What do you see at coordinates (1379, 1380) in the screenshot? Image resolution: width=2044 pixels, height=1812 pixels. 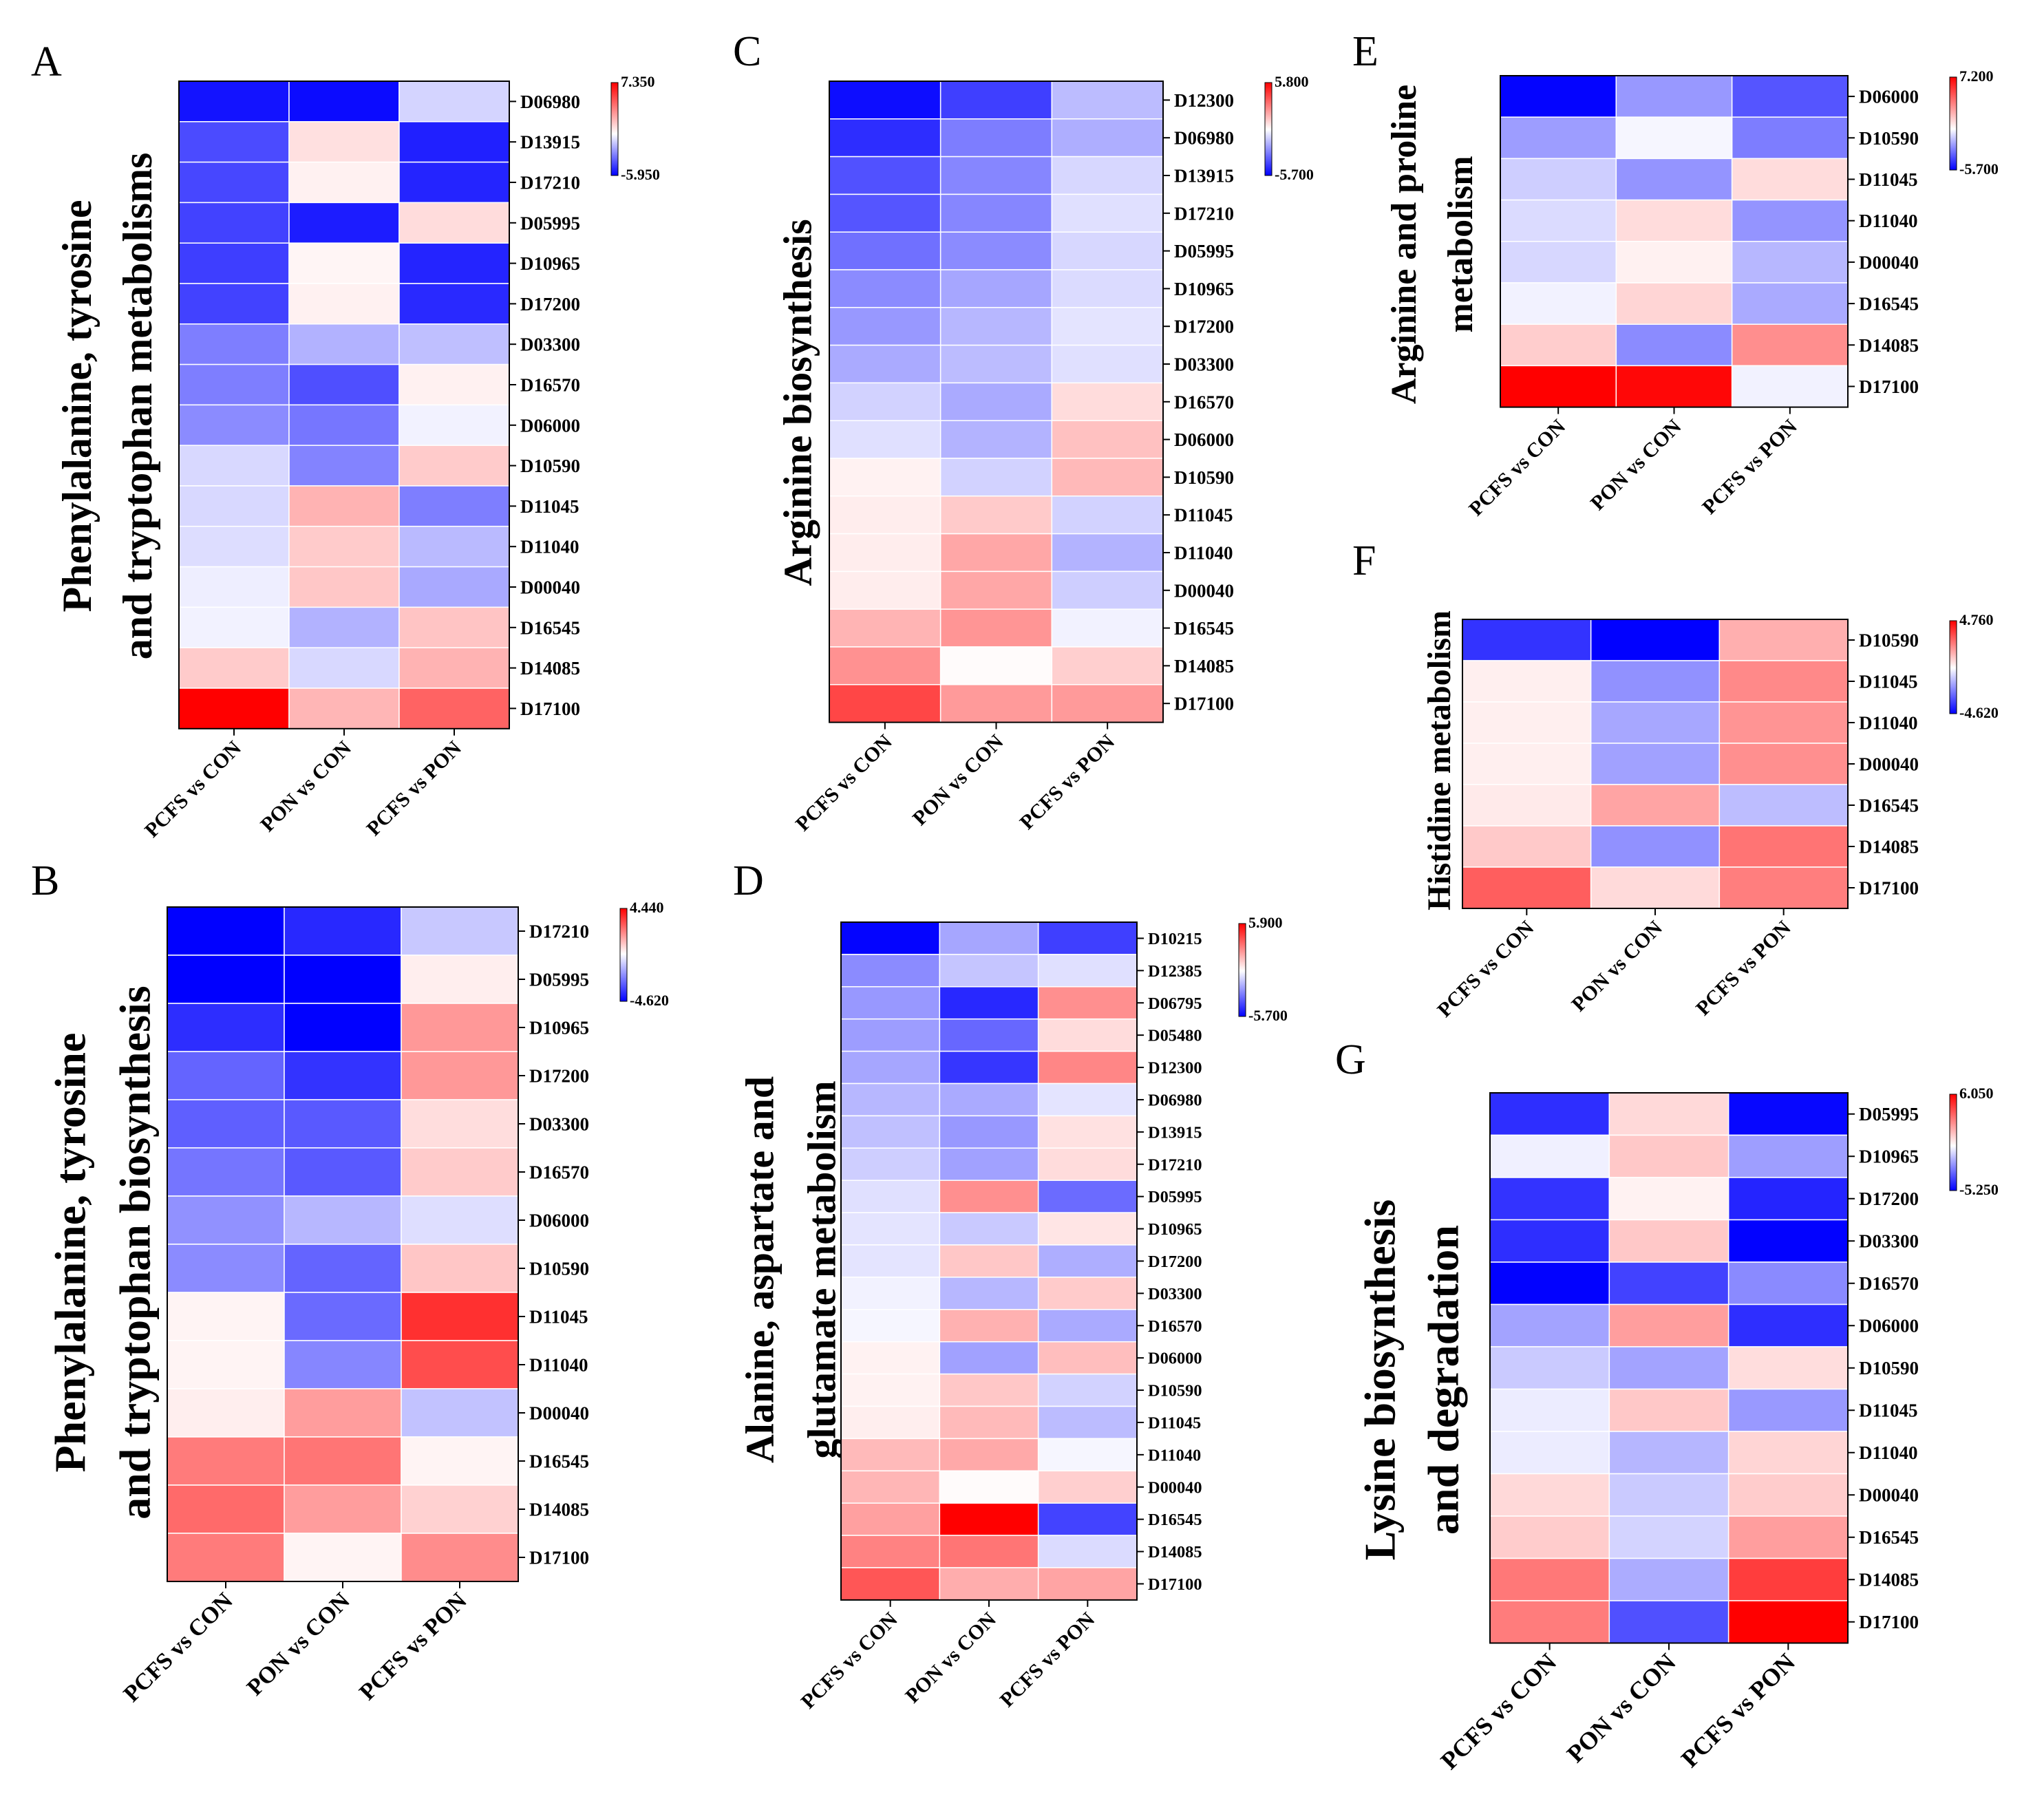 I see `panel-title-line: Lysine biosynthesis` at bounding box center [1379, 1380].